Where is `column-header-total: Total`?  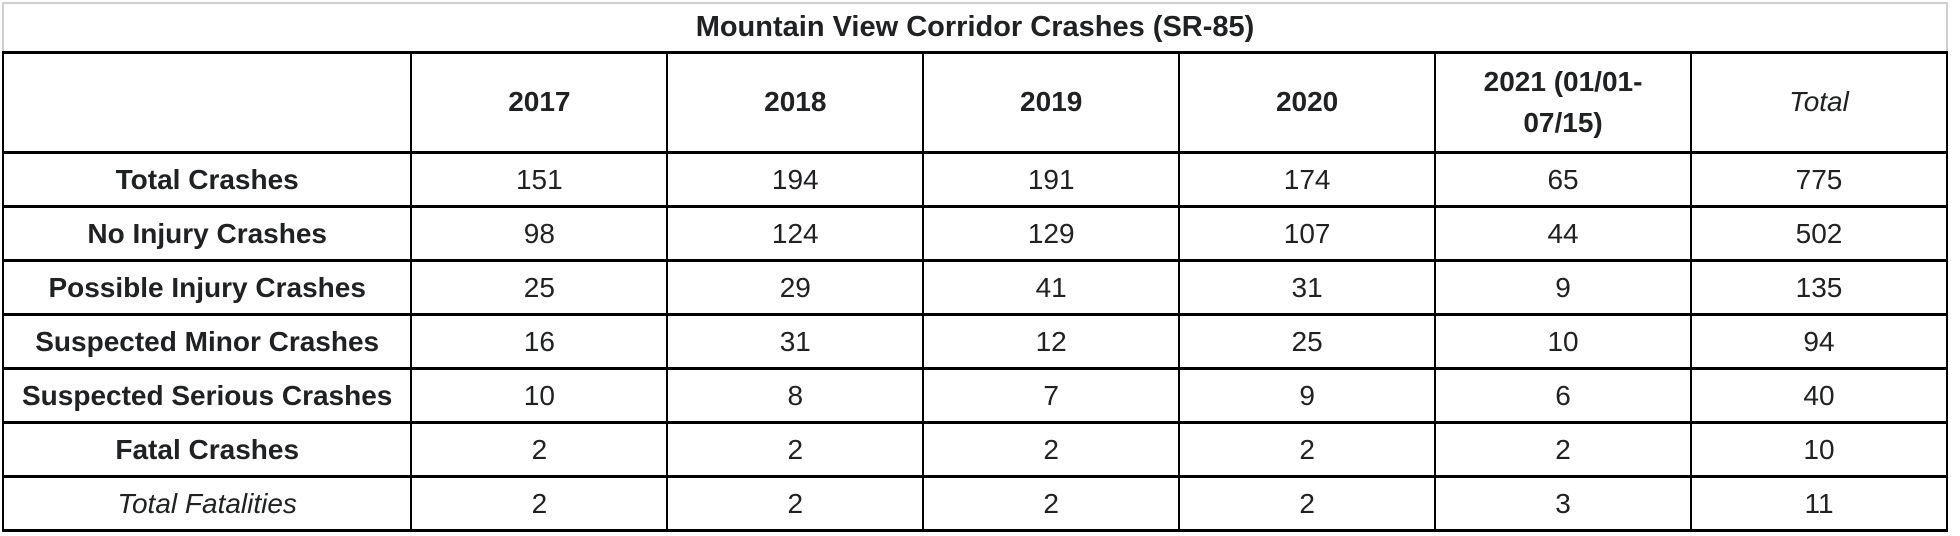 column-header-total: Total is located at coordinates (1819, 102).